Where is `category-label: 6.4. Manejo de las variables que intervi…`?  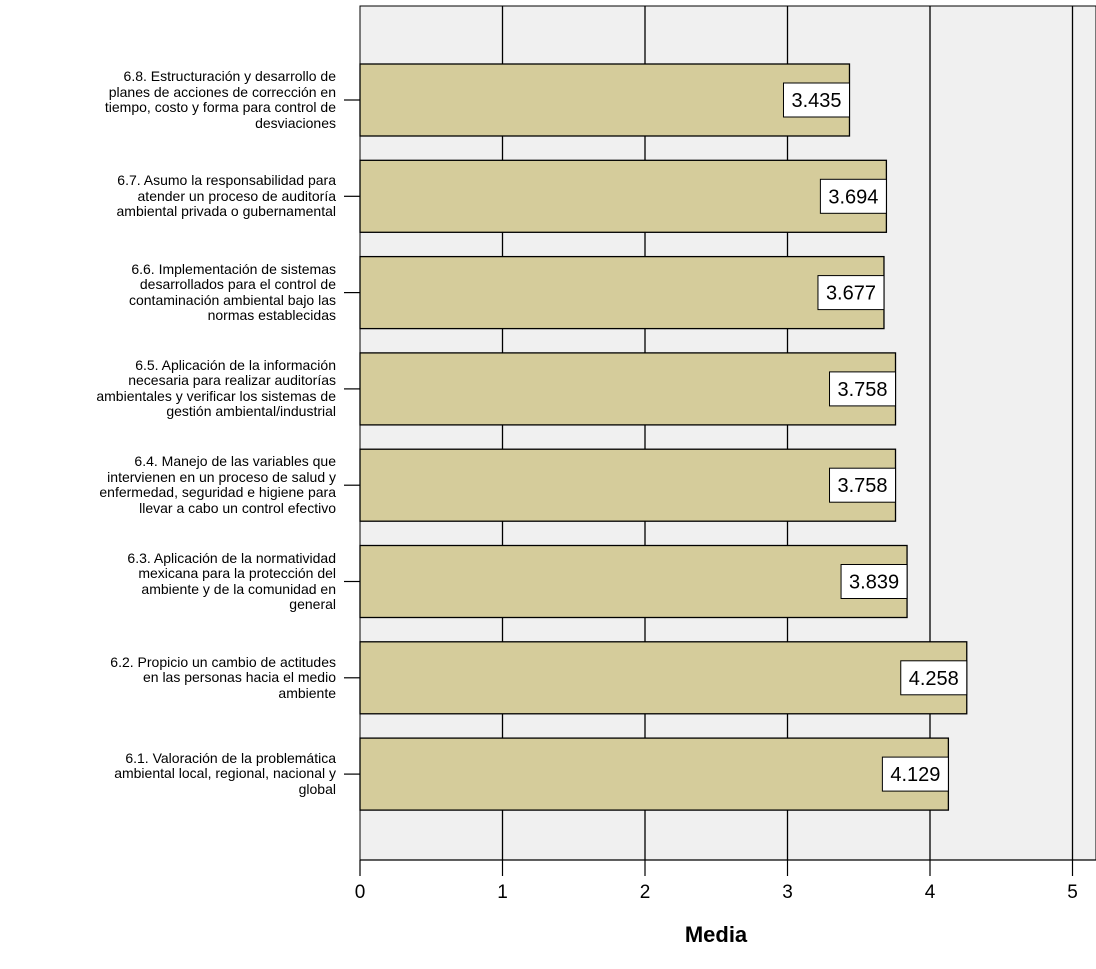
category-label: 6.4. Manejo de las variables que intervi… is located at coordinates (217, 484).